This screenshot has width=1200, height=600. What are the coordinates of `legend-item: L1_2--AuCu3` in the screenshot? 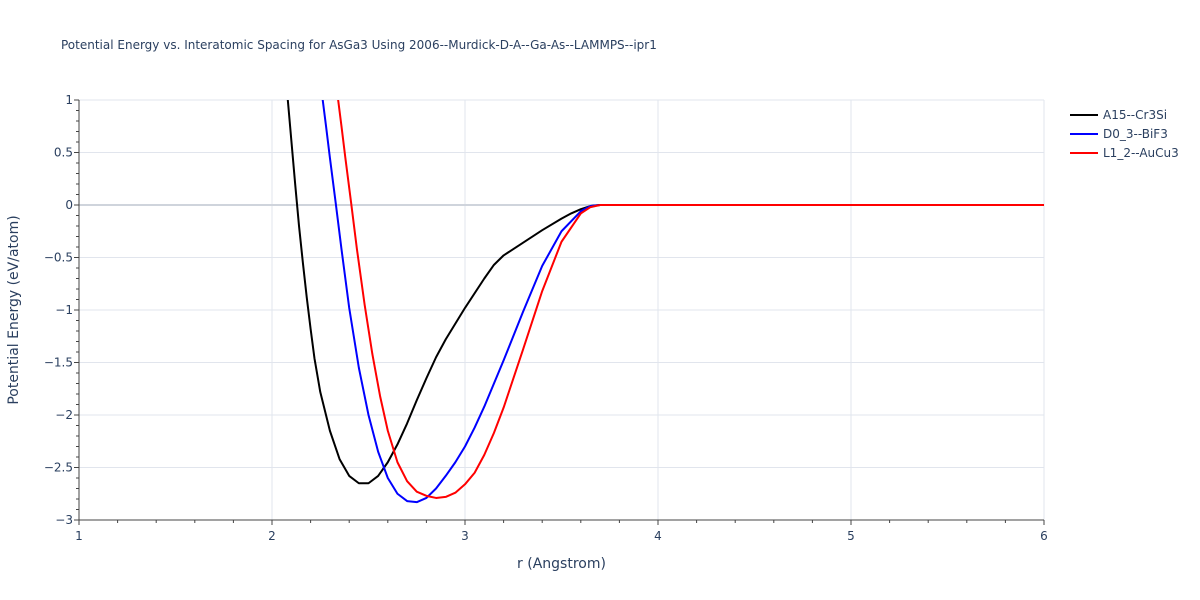 It's located at (1124, 153).